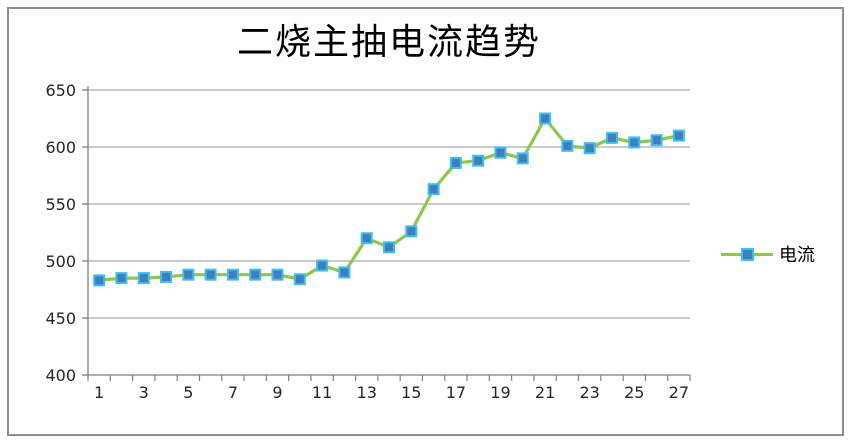 The width and height of the screenshot is (851, 441). Describe the element at coordinates (322, 392) in the screenshot. I see `x-axis-tick-label: 11` at that location.